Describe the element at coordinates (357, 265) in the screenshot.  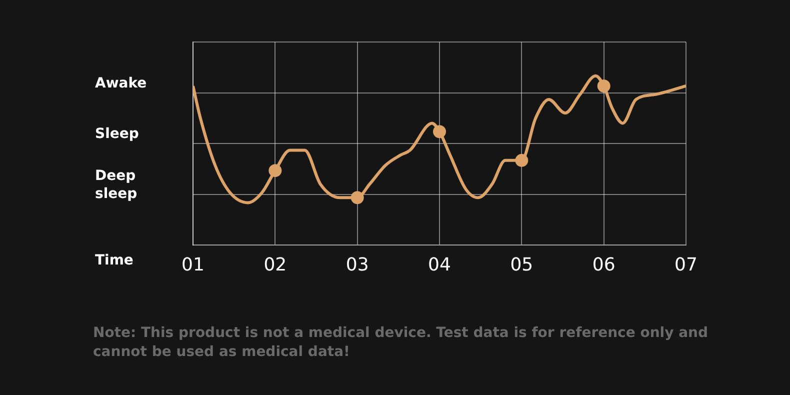
I see `x-tick-label: 03` at that location.